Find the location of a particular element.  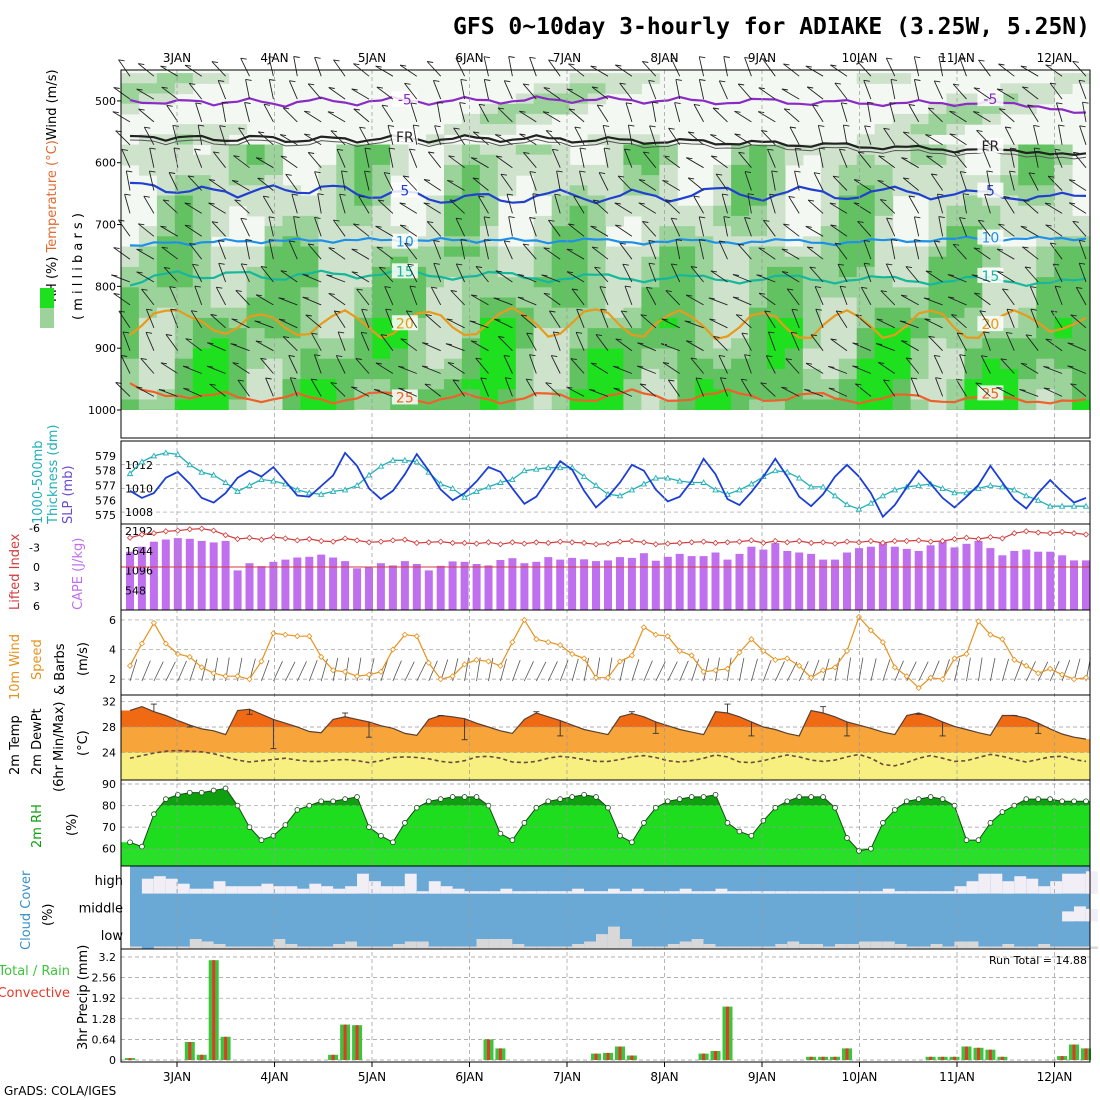

precip-conv-bar is located at coordinates (202, 1057).